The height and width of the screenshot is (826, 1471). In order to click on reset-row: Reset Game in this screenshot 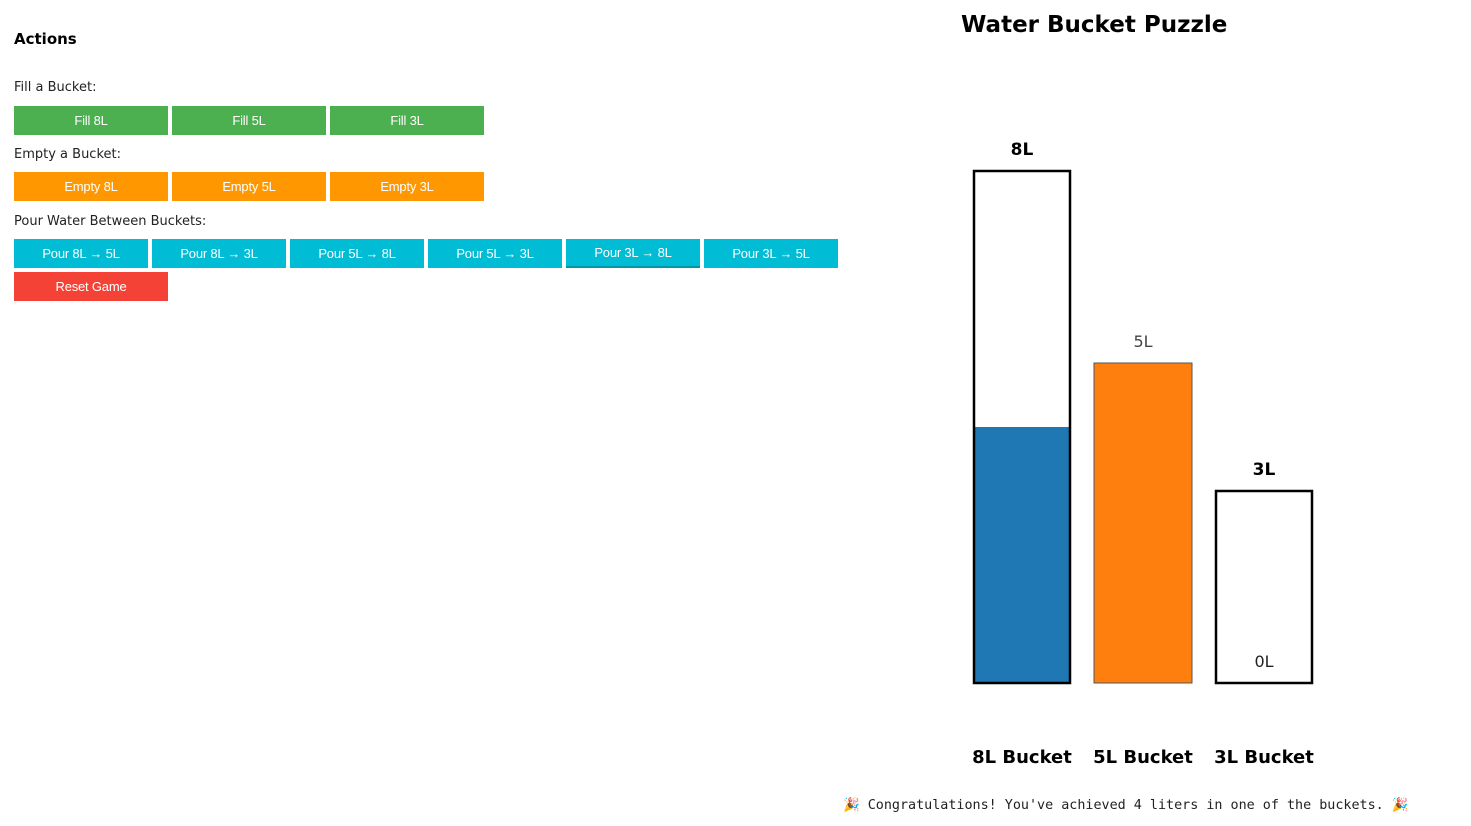, I will do `click(91, 286)`.